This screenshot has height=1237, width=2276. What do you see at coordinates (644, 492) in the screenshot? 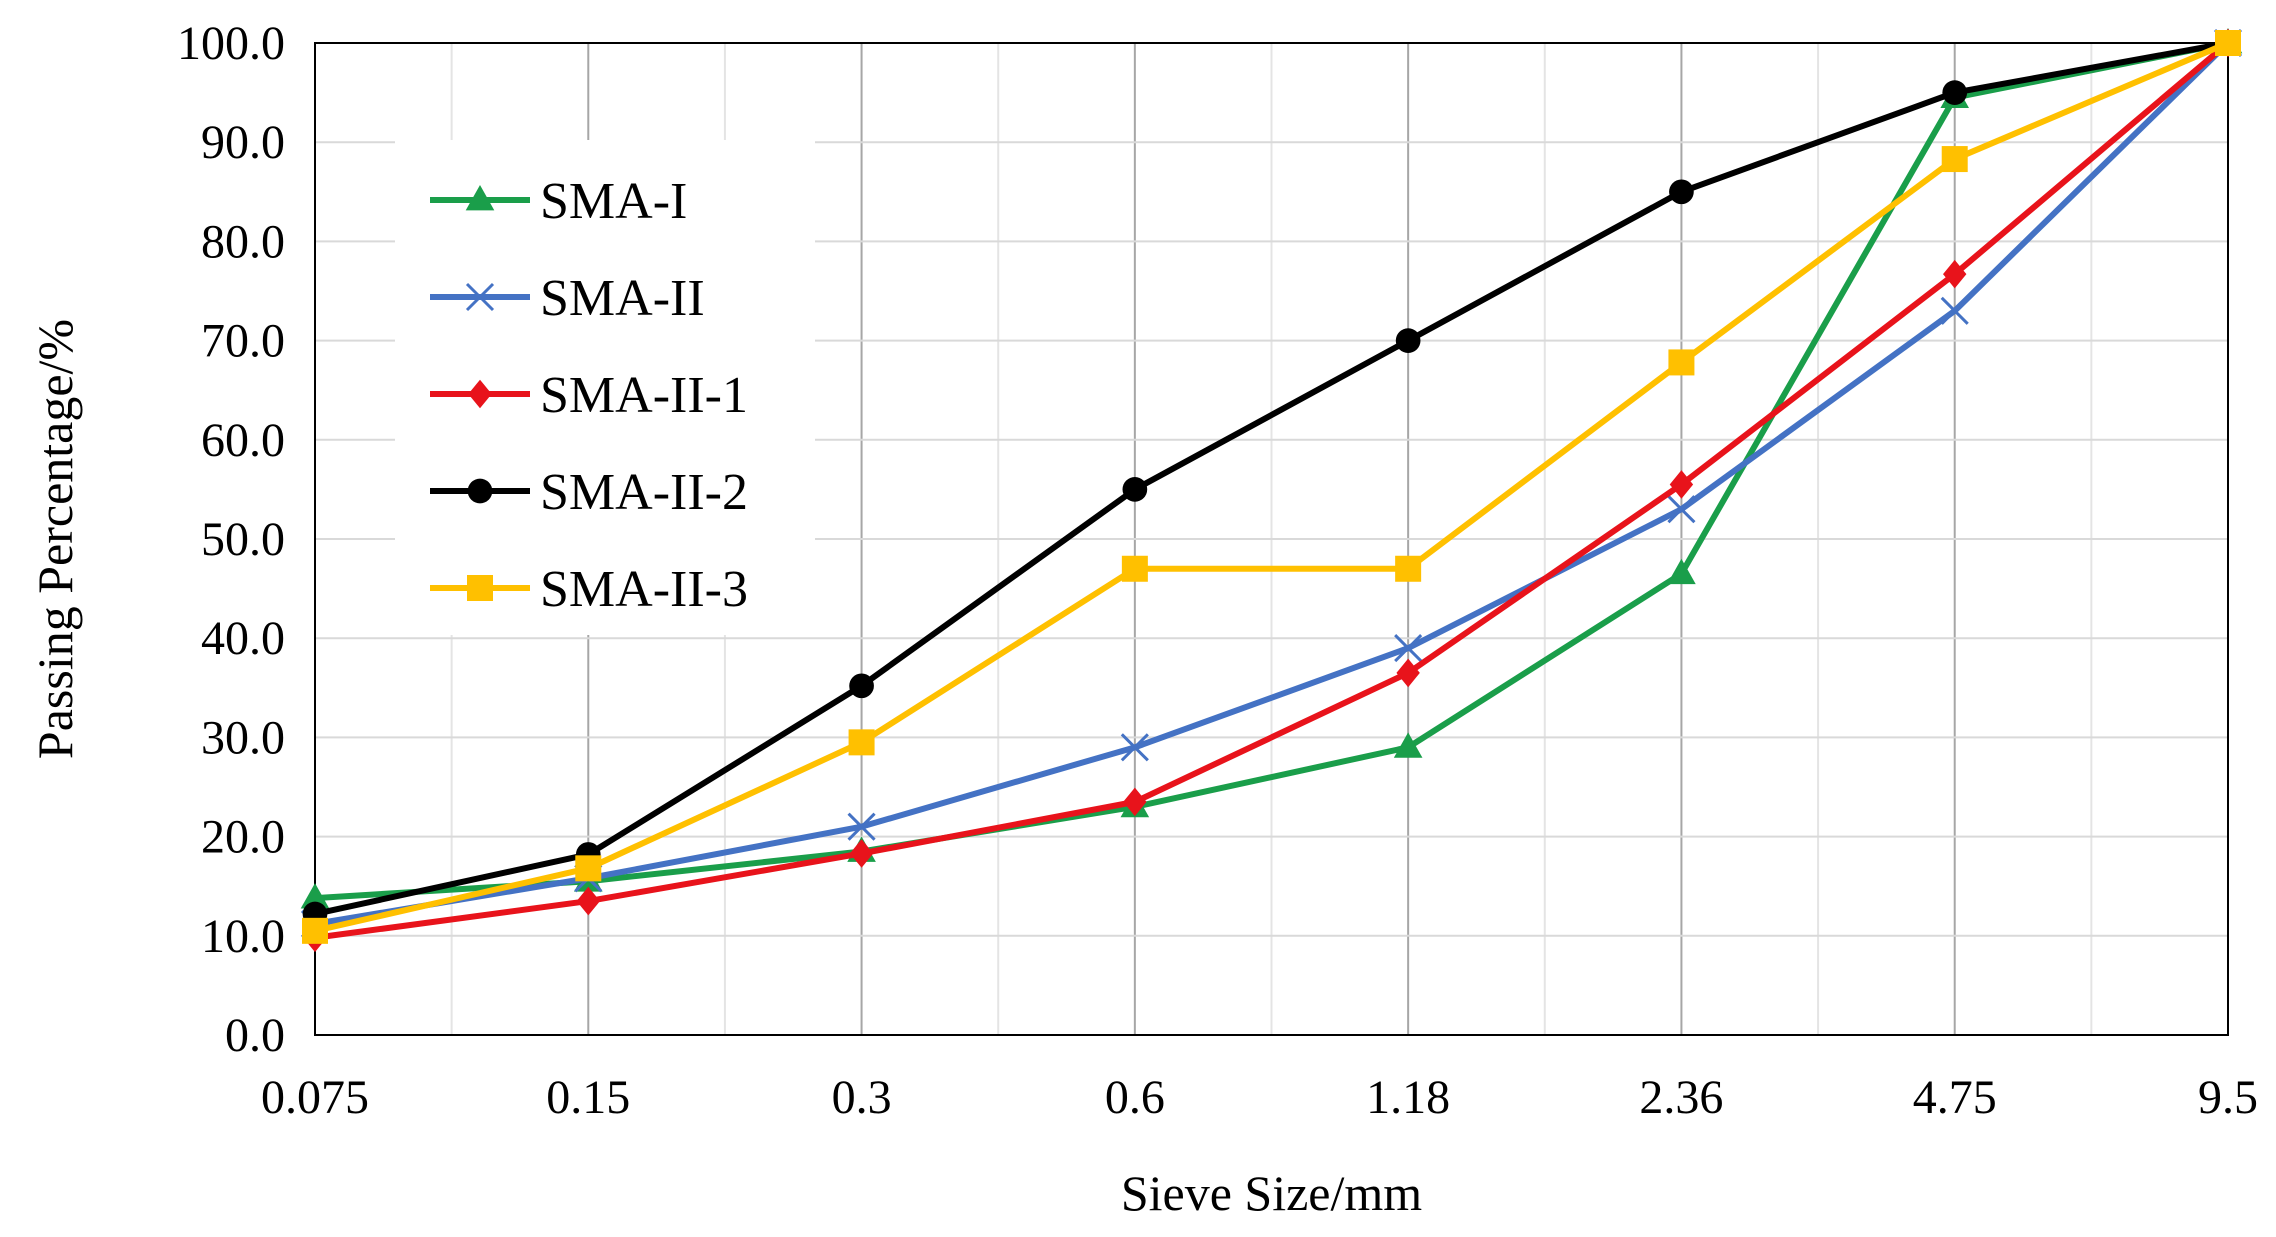
I see `legend-label: SMA-II-2` at bounding box center [644, 492].